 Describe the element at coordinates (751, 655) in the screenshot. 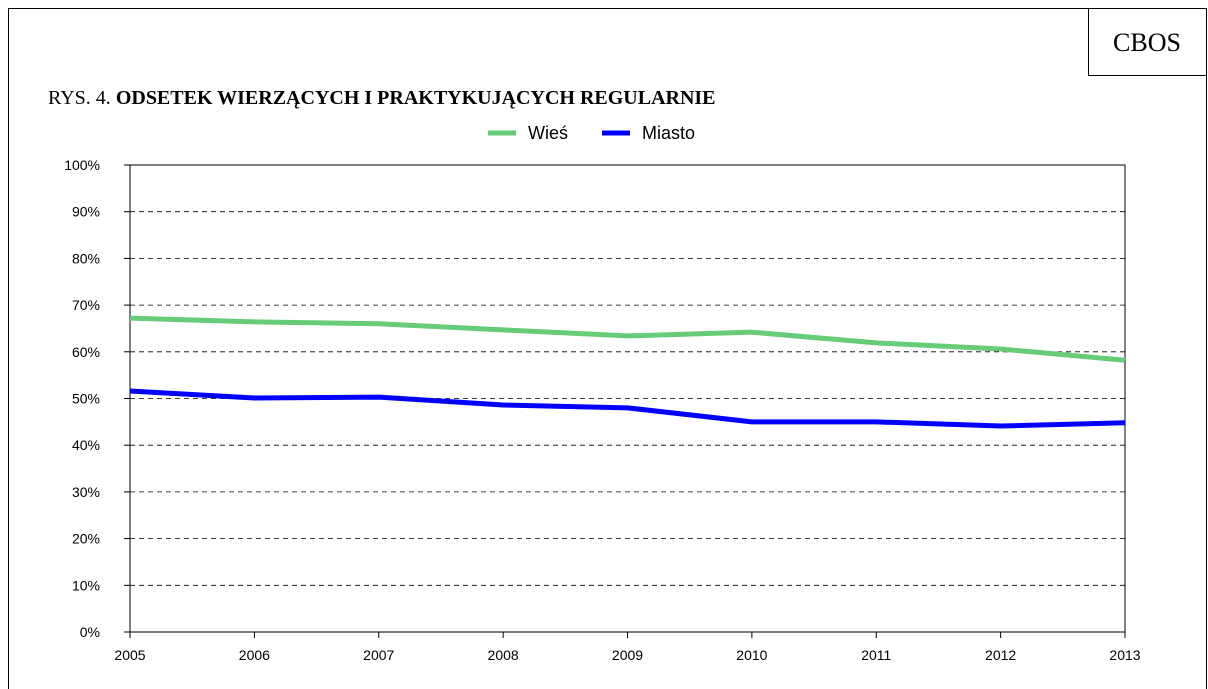

I see `x-tick-label: 2010` at that location.